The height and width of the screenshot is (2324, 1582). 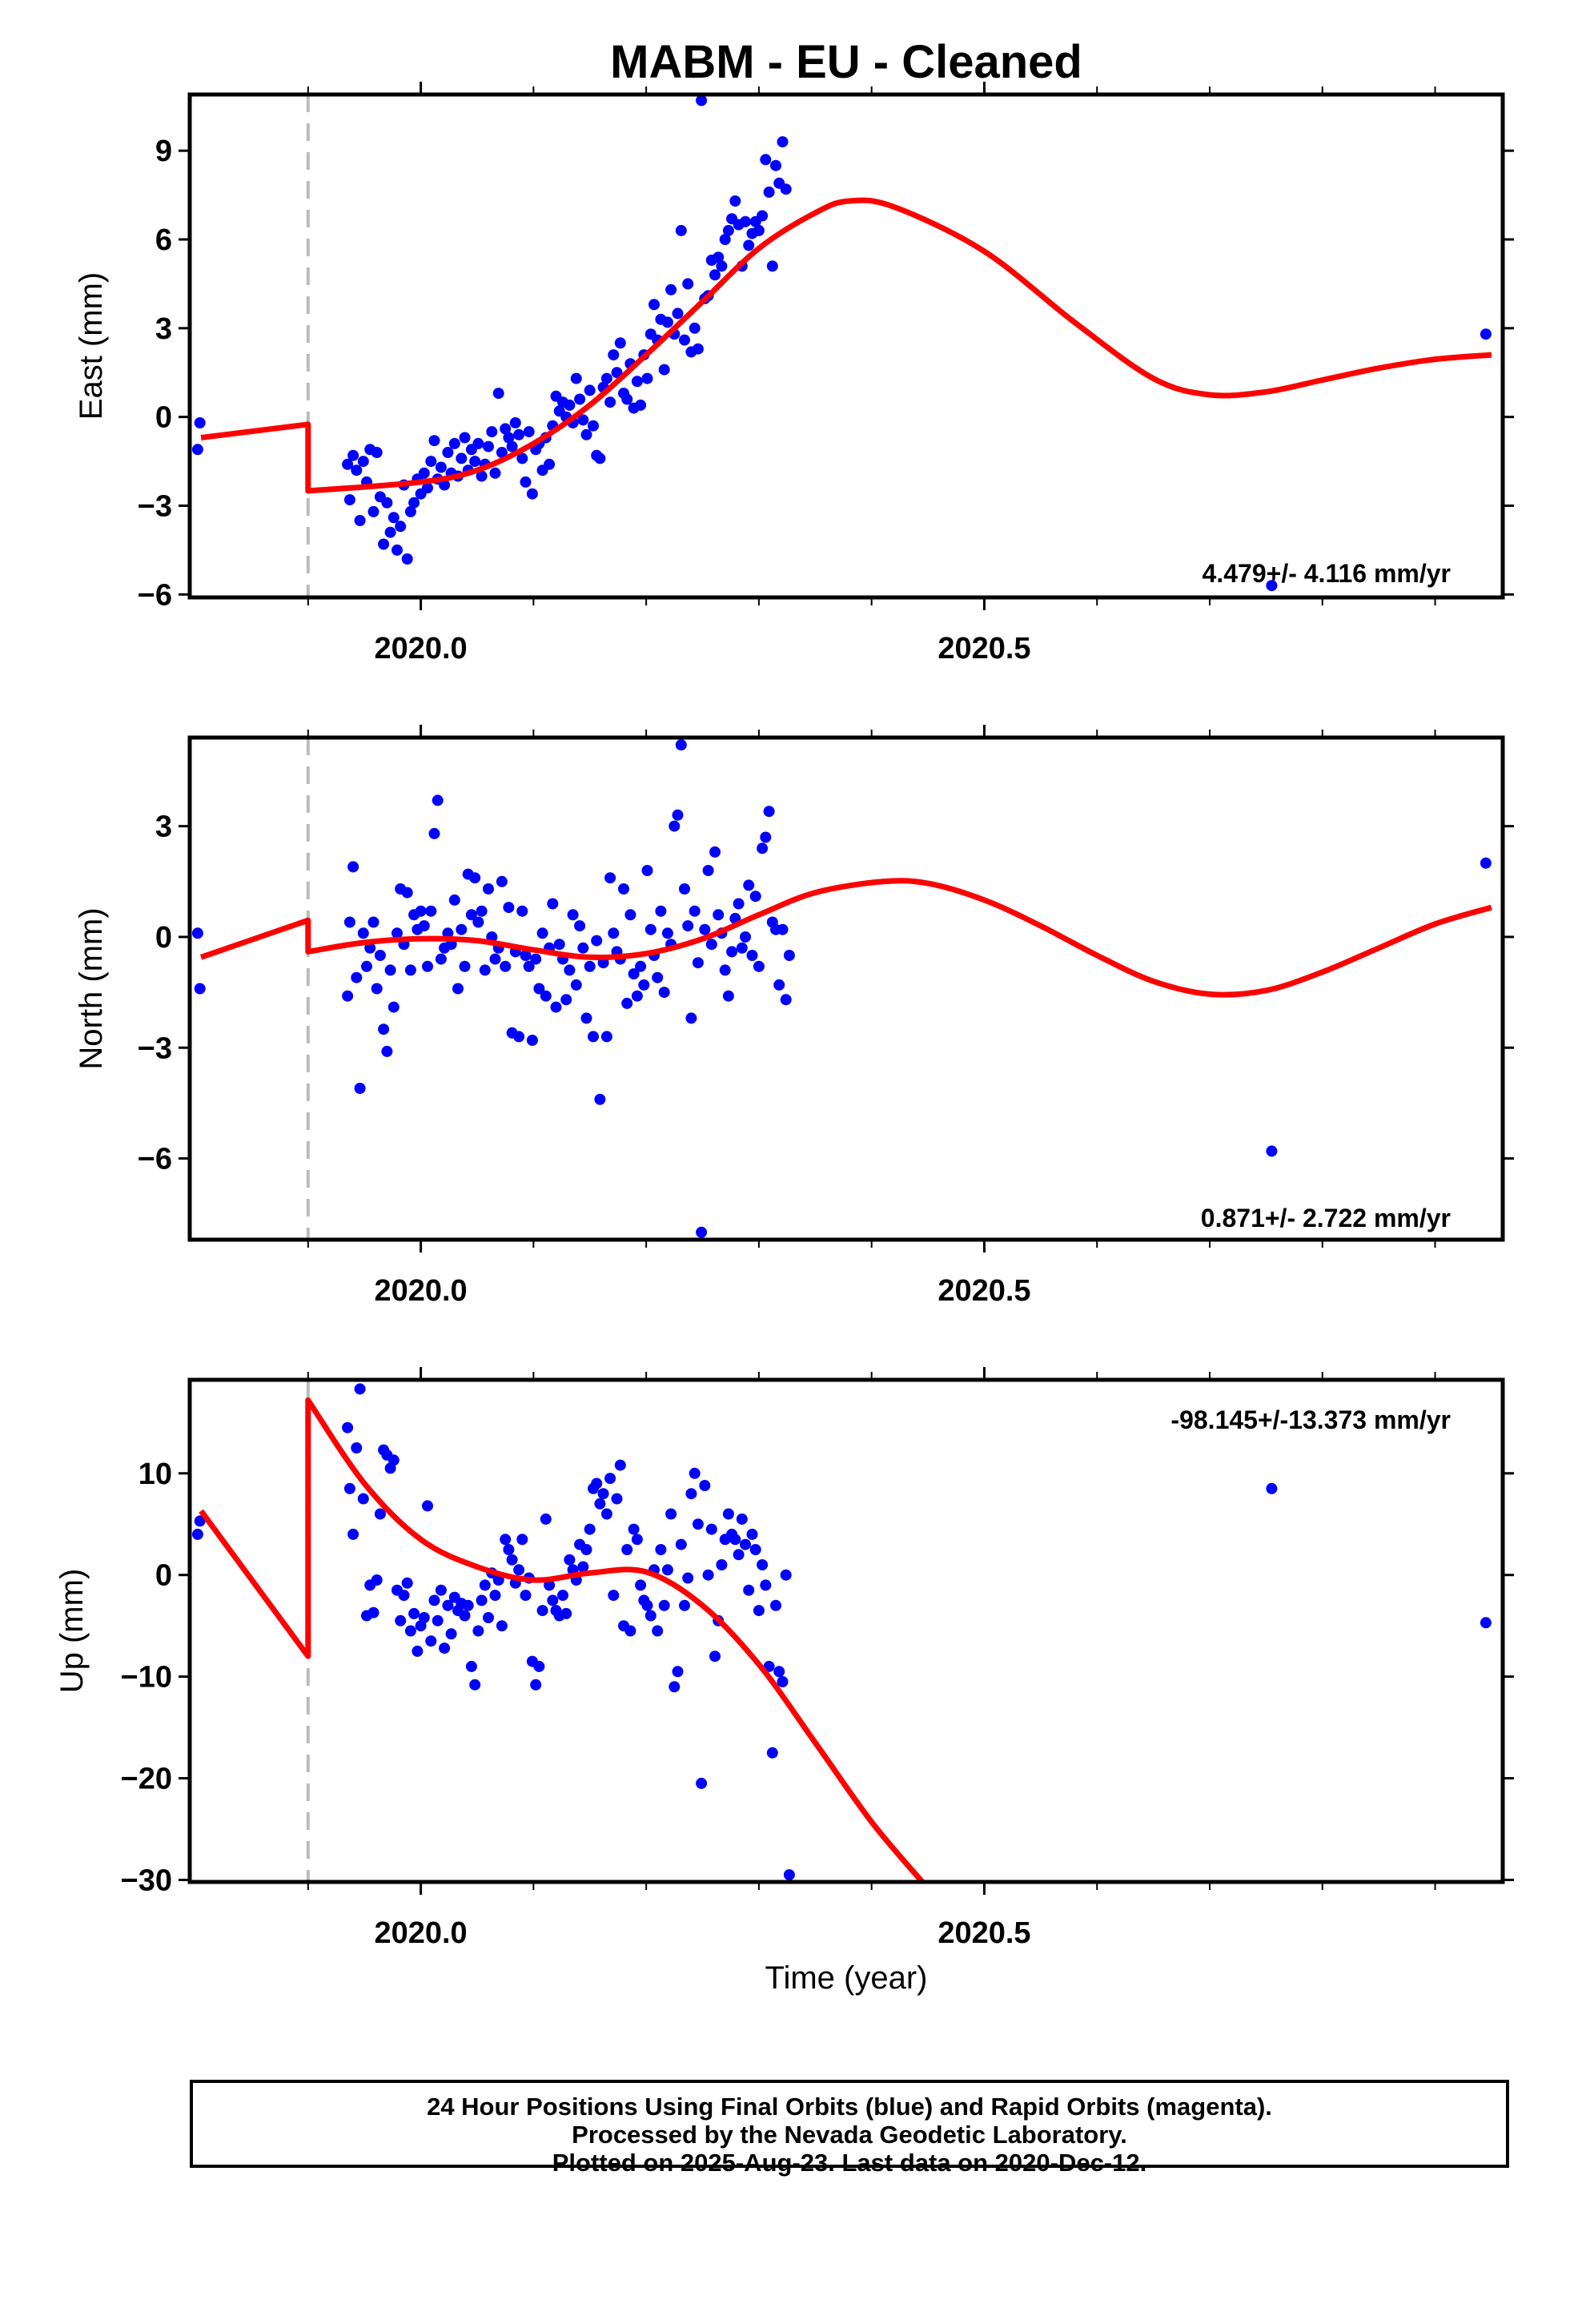 I want to click on rate-label: 0.871+/- 2.722 mm/yr, so click(x=1326, y=1218).